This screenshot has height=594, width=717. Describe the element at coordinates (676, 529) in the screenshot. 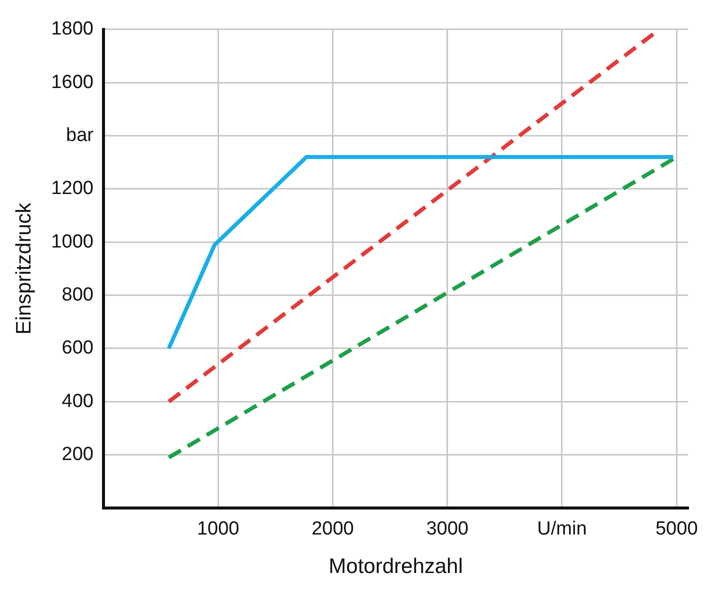

I see `x-tick-label: 5000` at that location.